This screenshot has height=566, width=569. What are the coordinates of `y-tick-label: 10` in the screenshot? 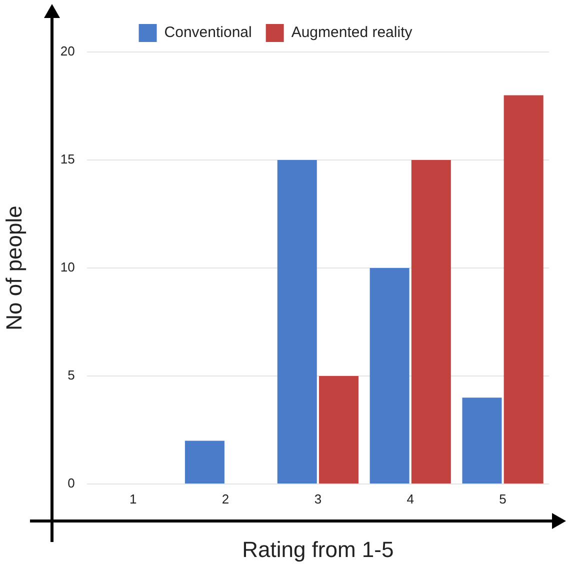 It's located at (67, 267).